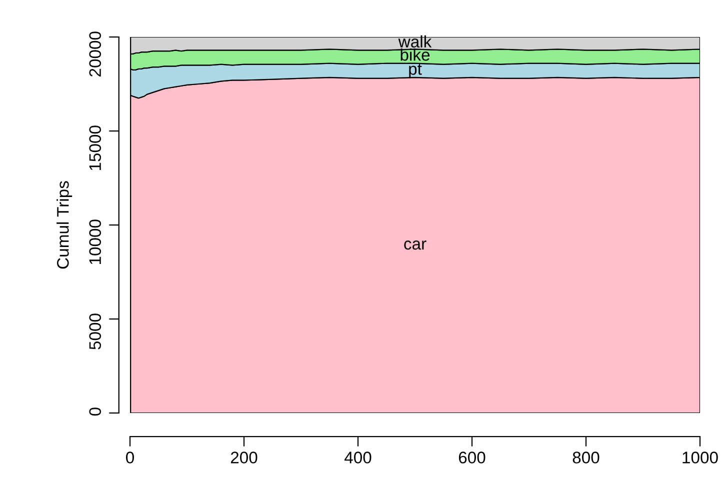 The width and height of the screenshot is (726, 480). I want to click on x-tick-label: 800, so click(586, 458).